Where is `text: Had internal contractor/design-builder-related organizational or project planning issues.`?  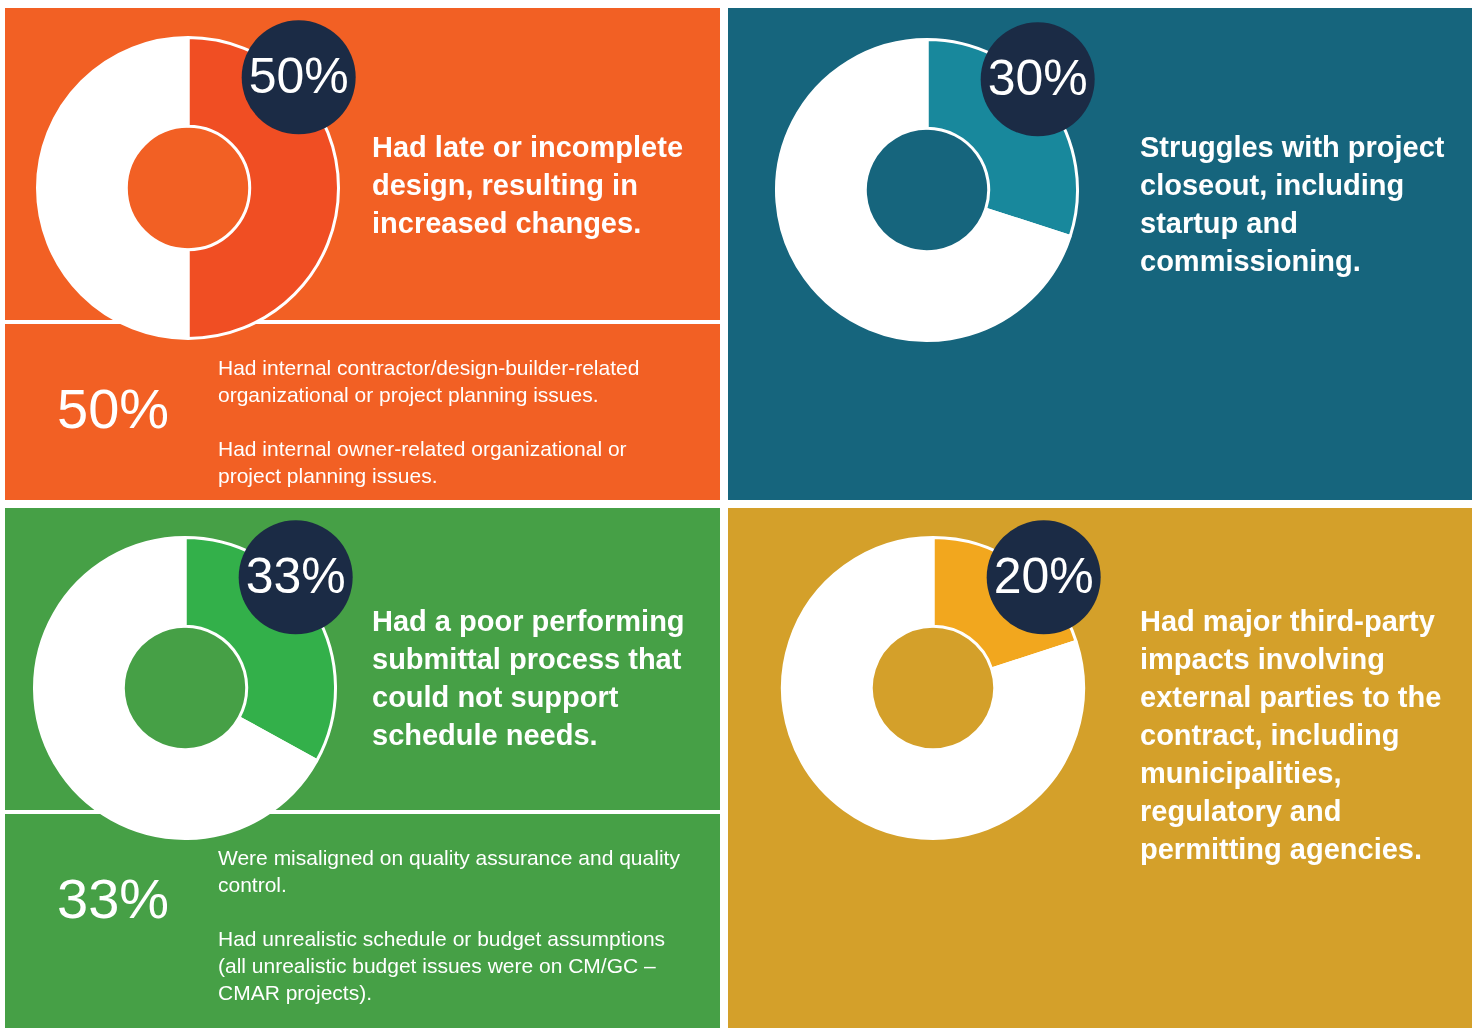 text: Had internal contractor/design-builder-related organizational or project planning issues. is located at coordinates (429, 381).